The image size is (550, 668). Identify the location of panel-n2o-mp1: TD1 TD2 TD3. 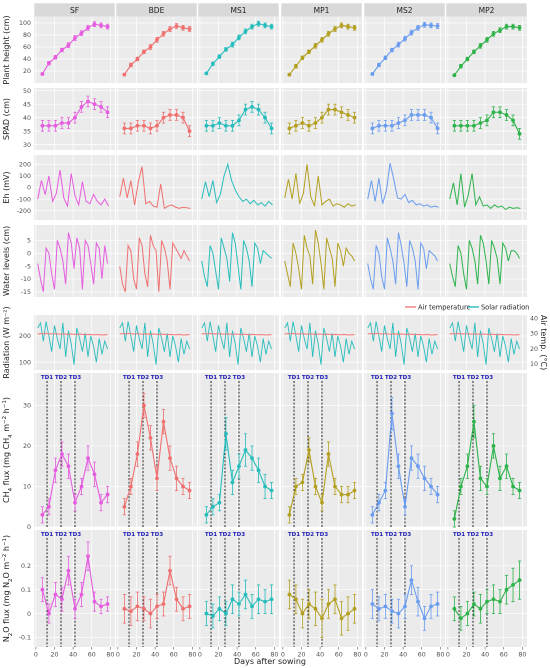
(321, 588).